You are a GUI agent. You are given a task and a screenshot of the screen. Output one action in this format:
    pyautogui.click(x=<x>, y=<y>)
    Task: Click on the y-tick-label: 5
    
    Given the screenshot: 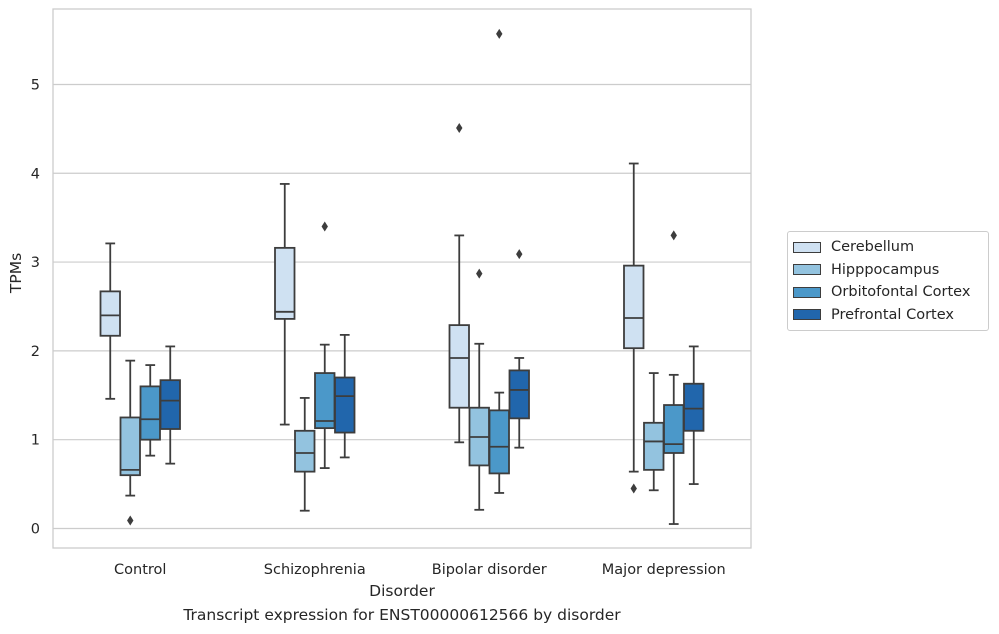 What is the action you would take?
    pyautogui.click(x=35, y=85)
    